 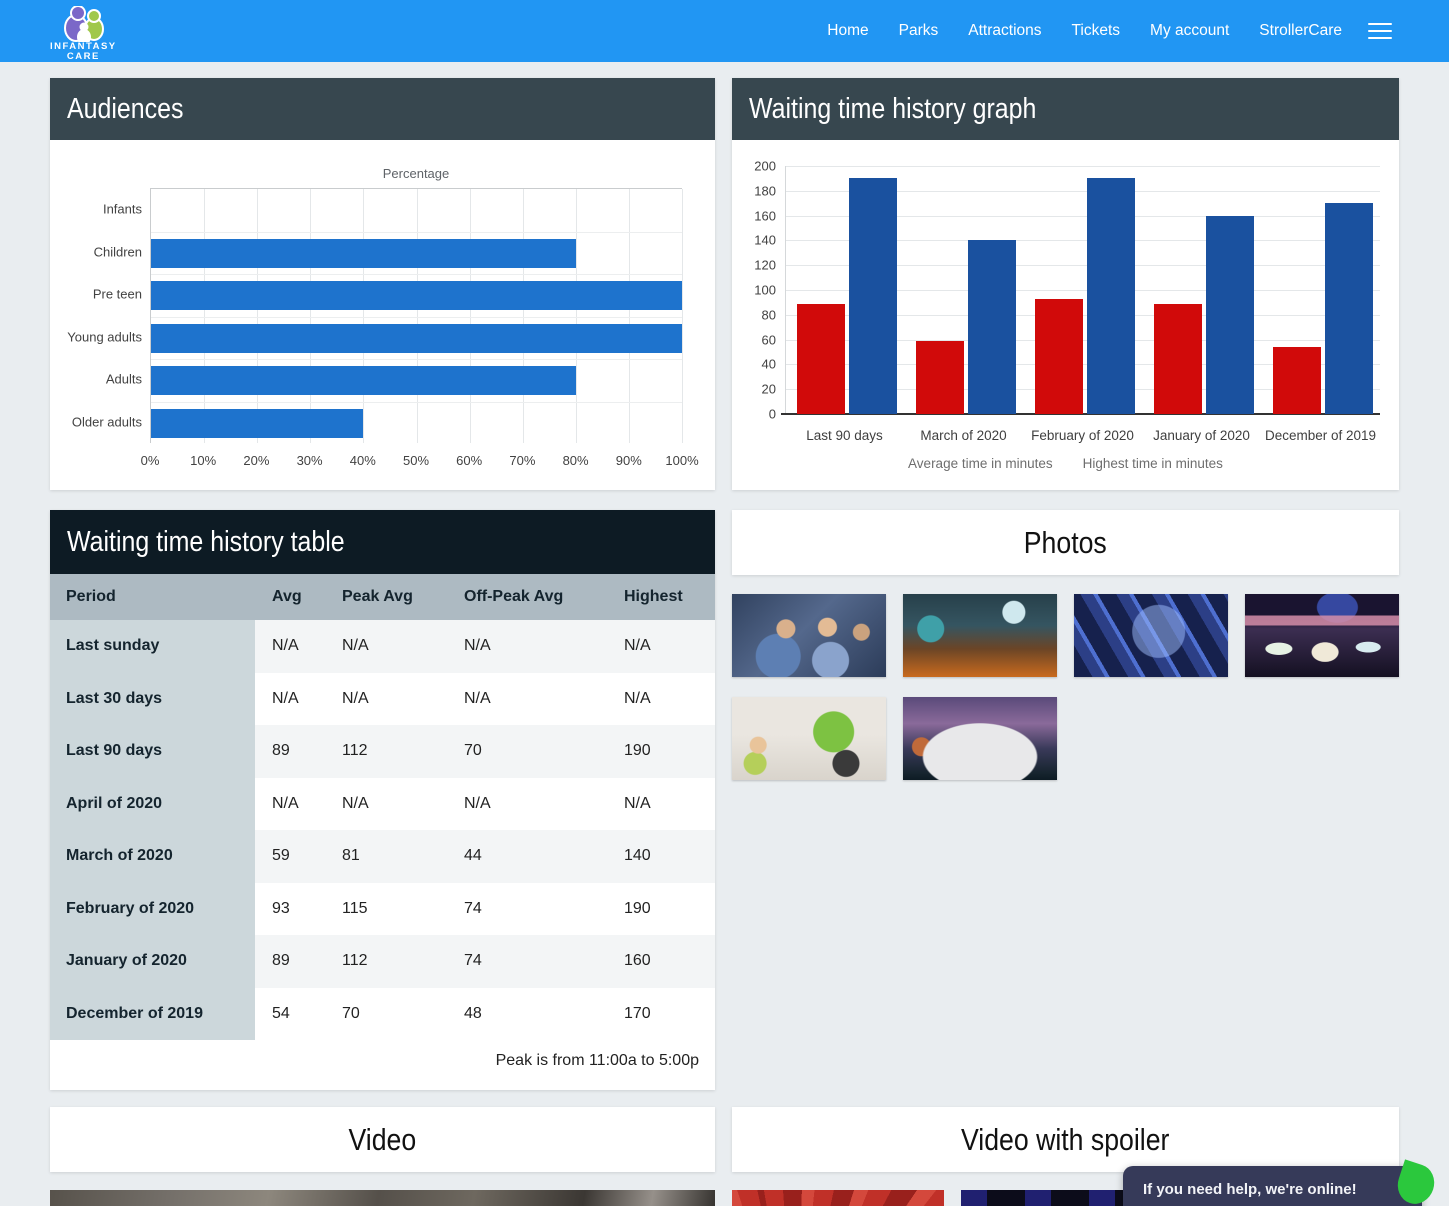 I want to click on nav-item-tickets: Tickets, so click(x=1096, y=30).